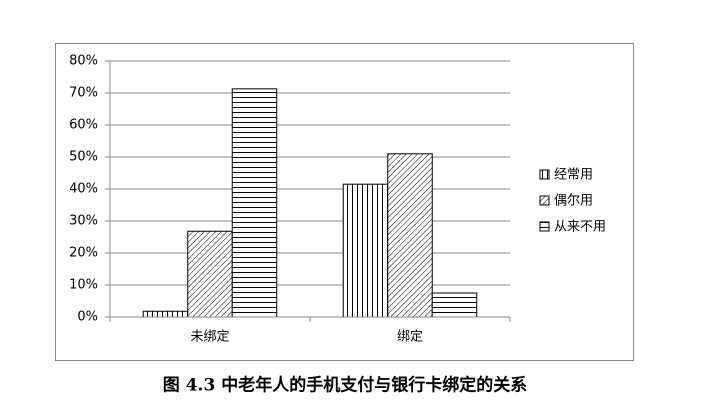 This screenshot has width=704, height=416. What do you see at coordinates (573, 175) in the screenshot?
I see `legend-label: 经常用` at bounding box center [573, 175].